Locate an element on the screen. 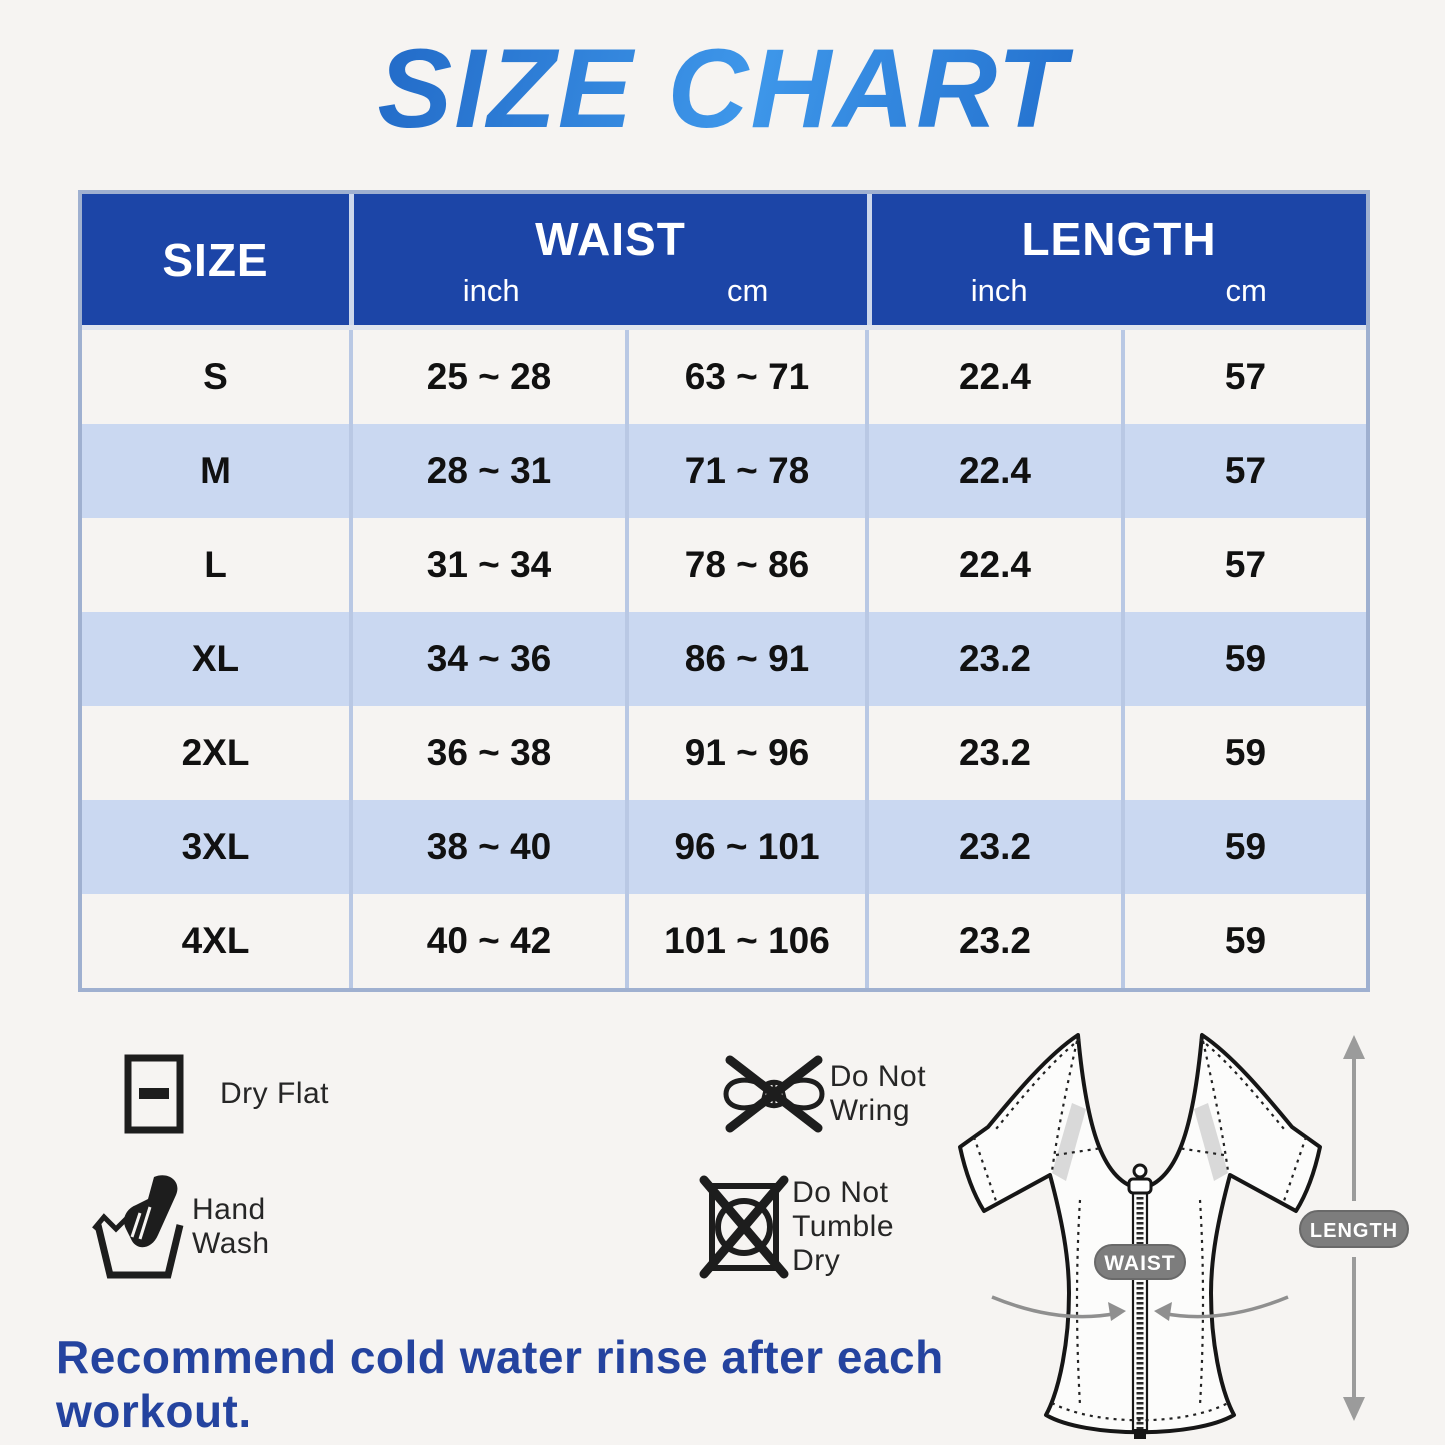 The image size is (1445, 1445). care-label: Do Not Wring is located at coordinates (878, 1093).